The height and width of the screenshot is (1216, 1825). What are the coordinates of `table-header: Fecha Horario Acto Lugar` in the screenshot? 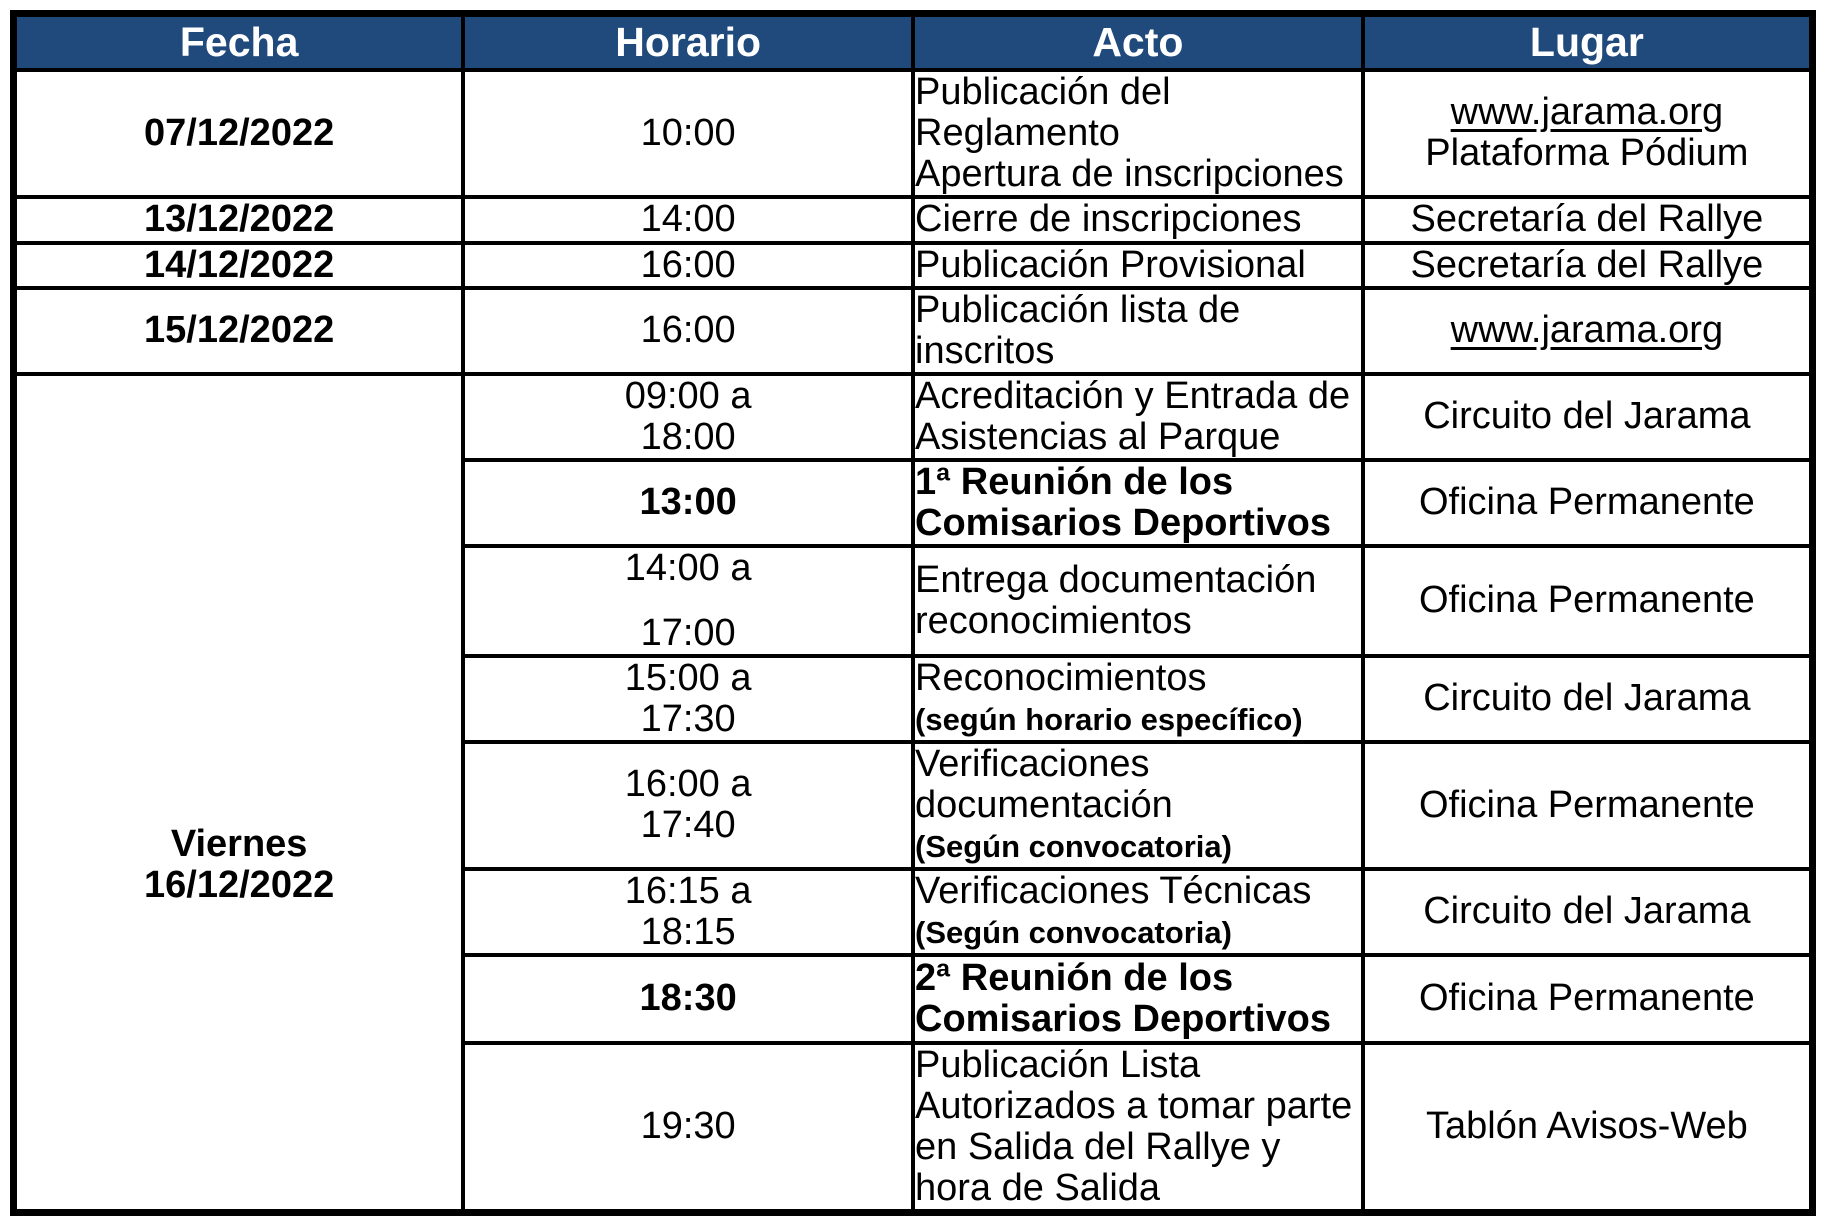 It's located at (913, 41).